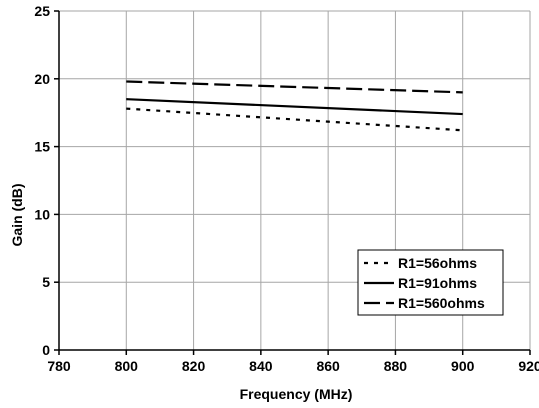 This screenshot has width=539, height=408. What do you see at coordinates (46, 350) in the screenshot?
I see `y-tick-label: 0` at bounding box center [46, 350].